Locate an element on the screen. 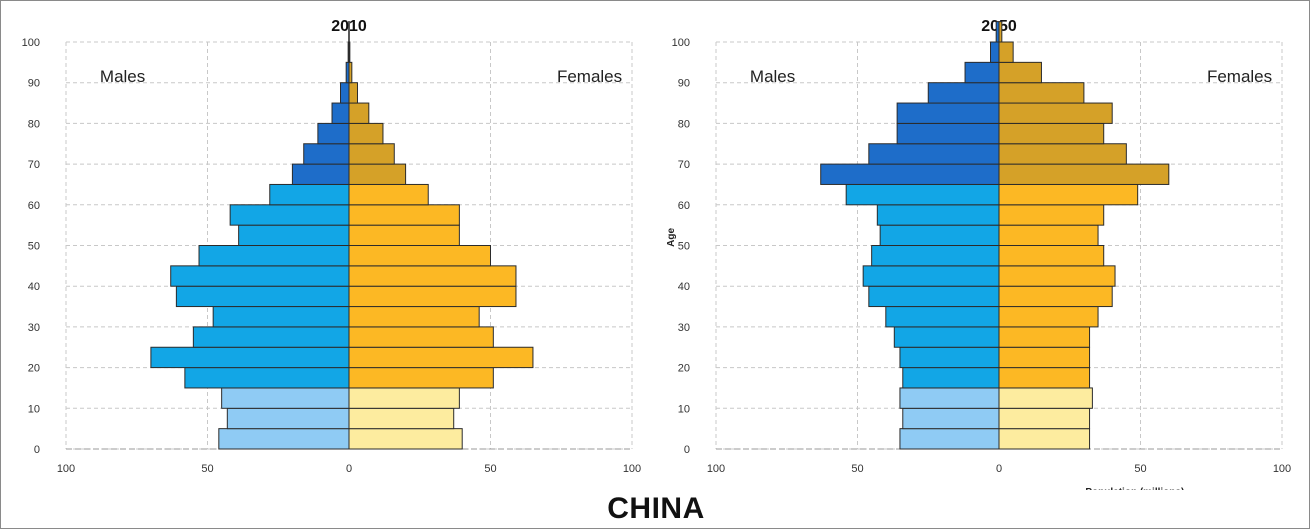  y-tick-label: 80 is located at coordinates (684, 124).